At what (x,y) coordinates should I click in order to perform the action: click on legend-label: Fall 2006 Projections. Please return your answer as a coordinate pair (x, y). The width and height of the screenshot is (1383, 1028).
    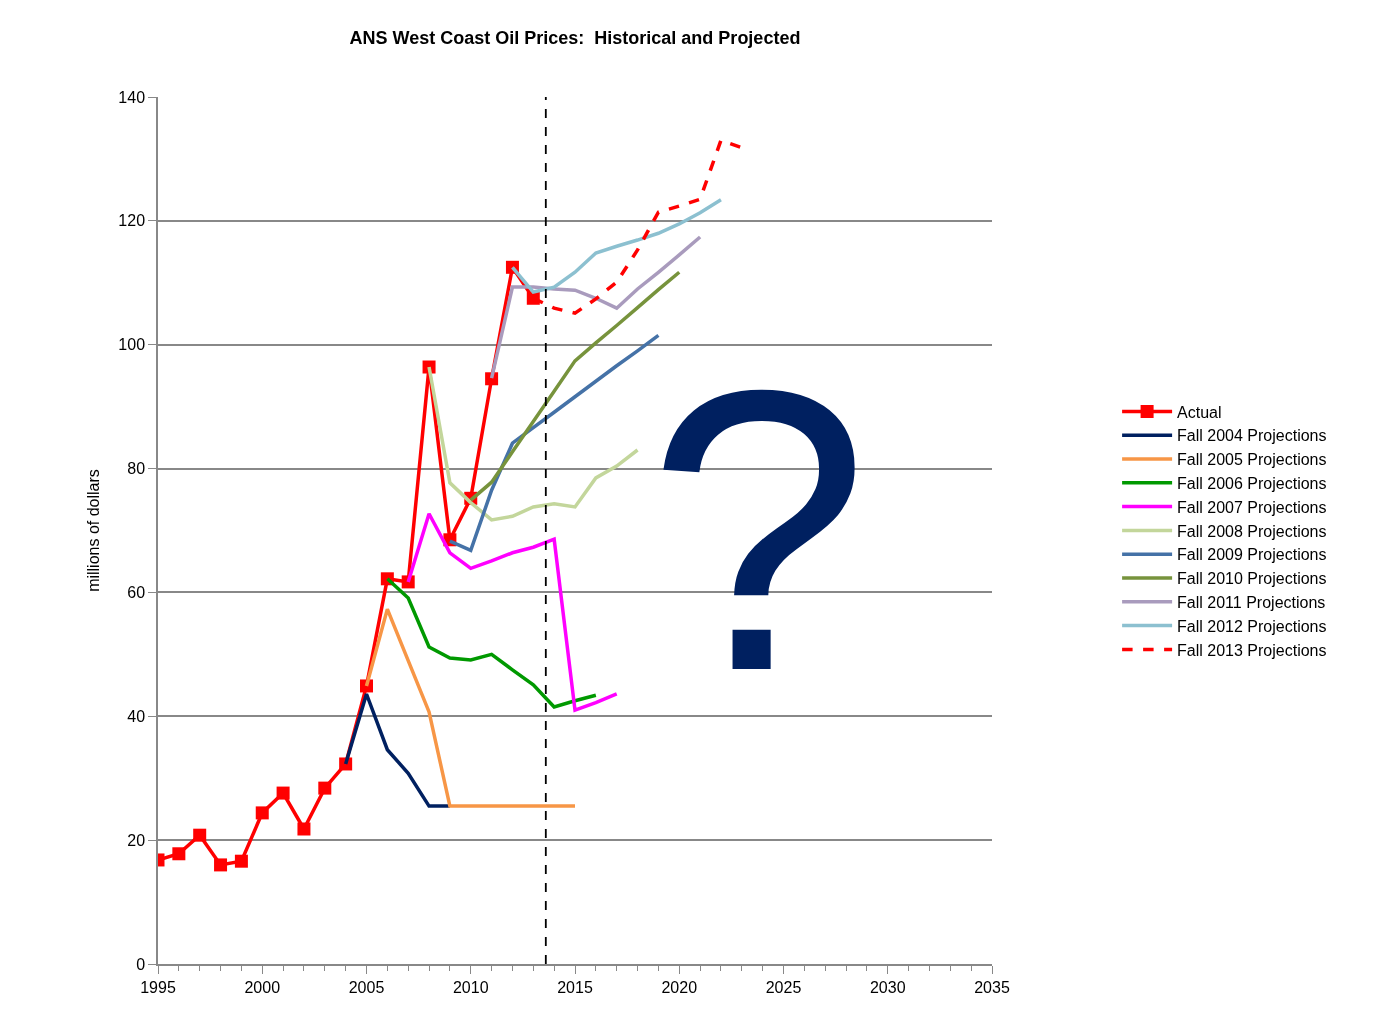
    Looking at the image, I should click on (1252, 484).